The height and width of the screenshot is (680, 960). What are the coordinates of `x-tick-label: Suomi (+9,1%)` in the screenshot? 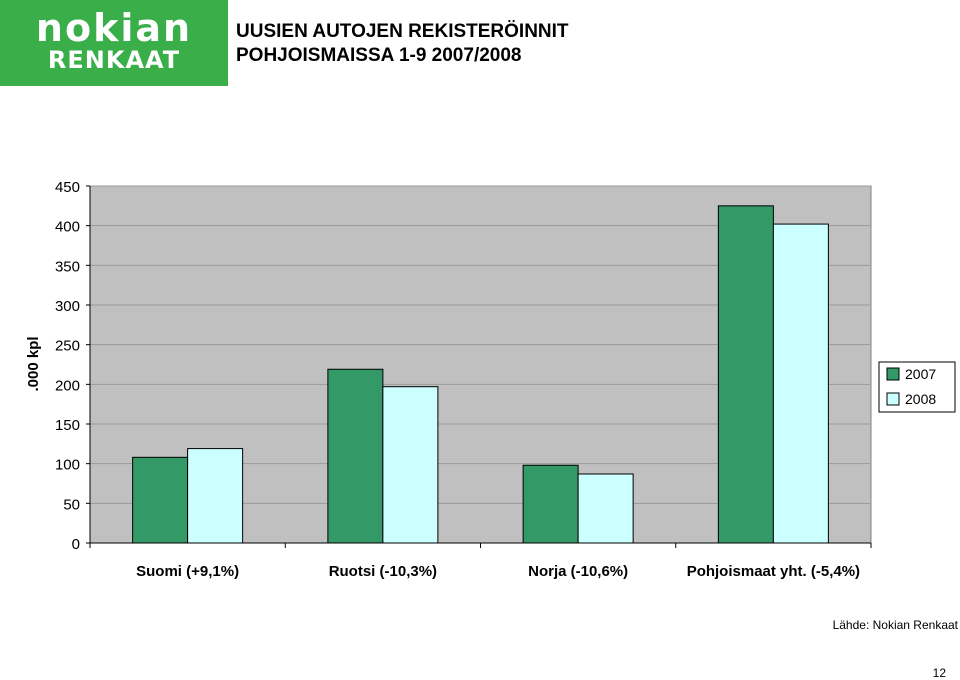 It's located at (187, 571).